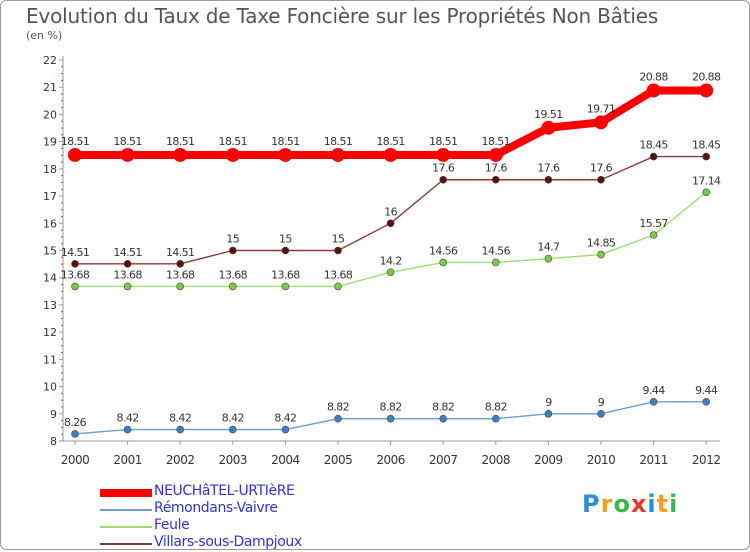 The image size is (750, 552). I want to click on x-tick-label: 2011, so click(653, 460).